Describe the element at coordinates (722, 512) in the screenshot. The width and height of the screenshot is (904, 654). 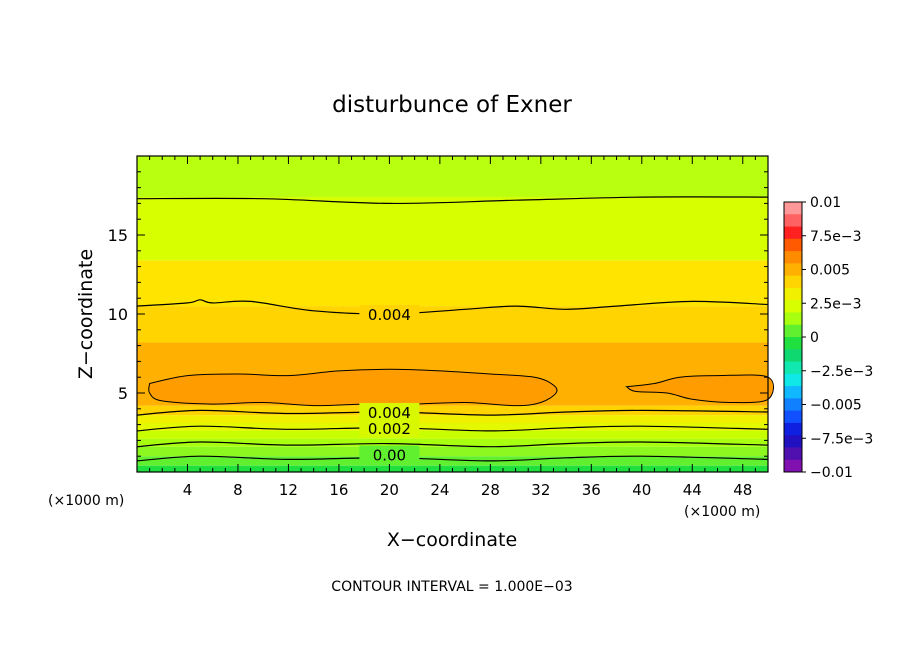
I see `x-unit-label: (×1000 m)` at that location.